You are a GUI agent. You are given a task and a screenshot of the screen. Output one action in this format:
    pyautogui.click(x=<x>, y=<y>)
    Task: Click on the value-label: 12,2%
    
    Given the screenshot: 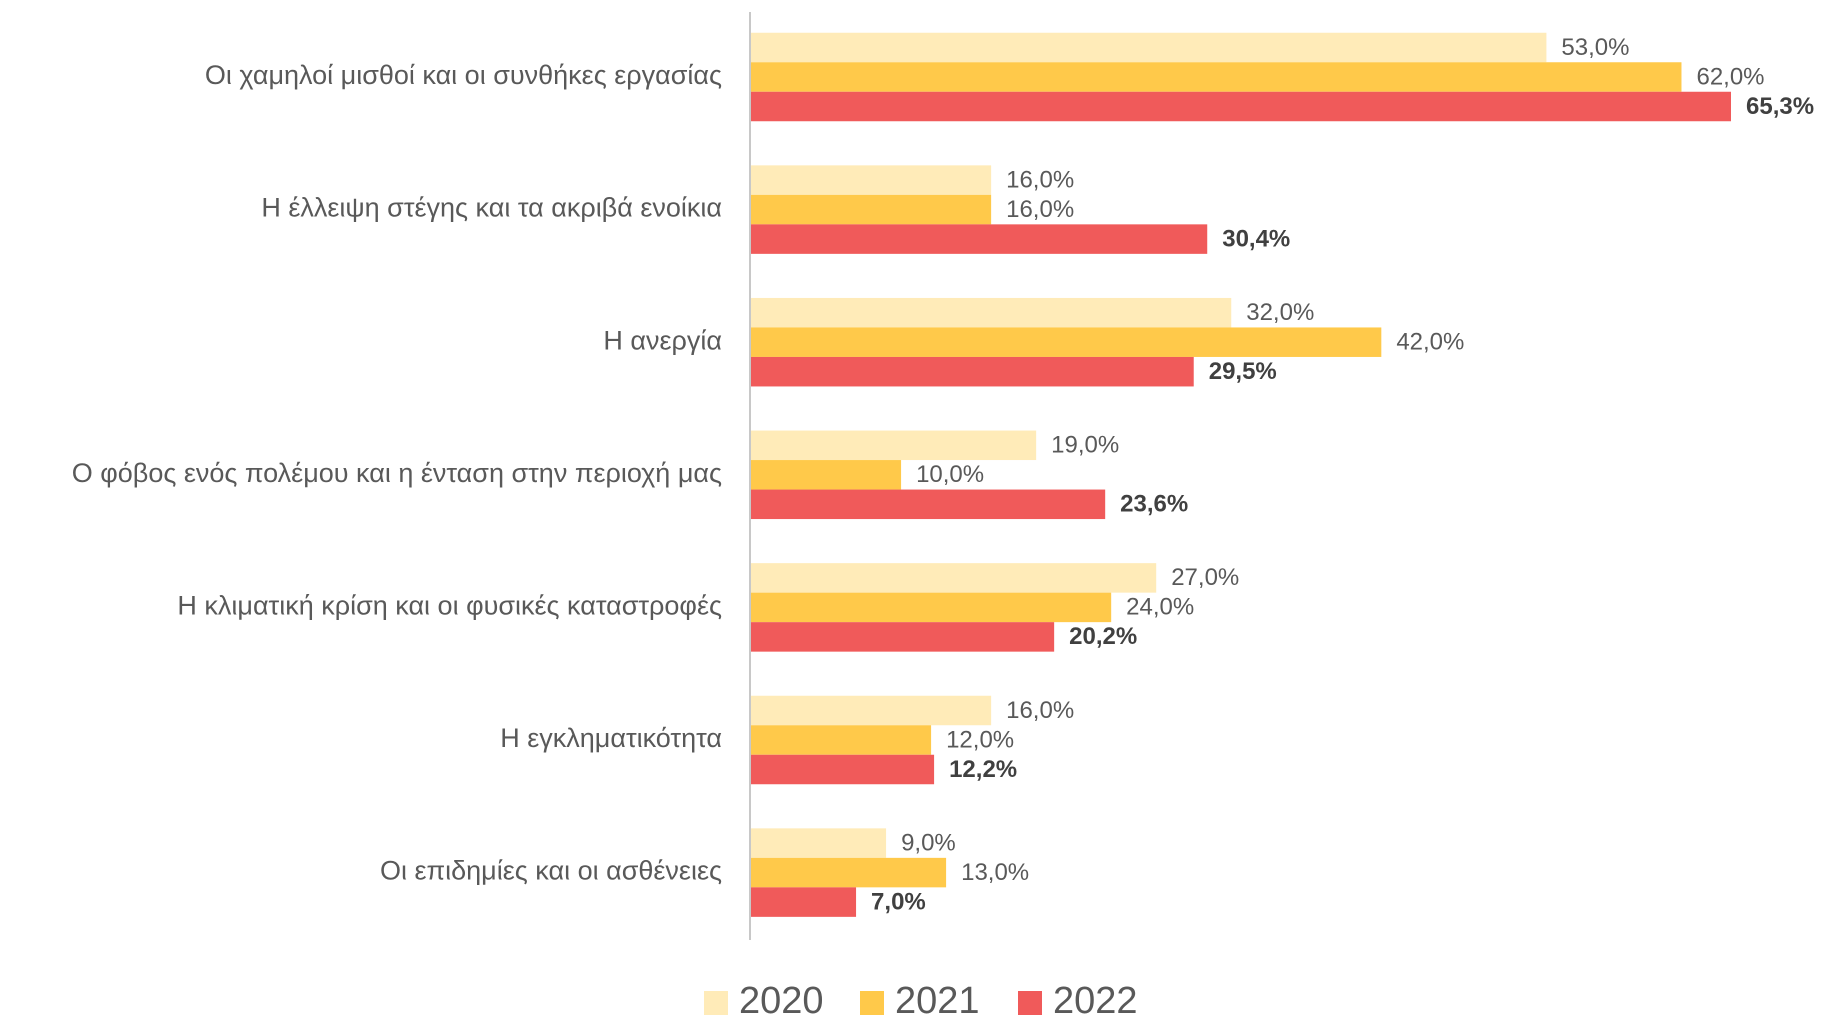 What is the action you would take?
    pyautogui.click(x=983, y=769)
    